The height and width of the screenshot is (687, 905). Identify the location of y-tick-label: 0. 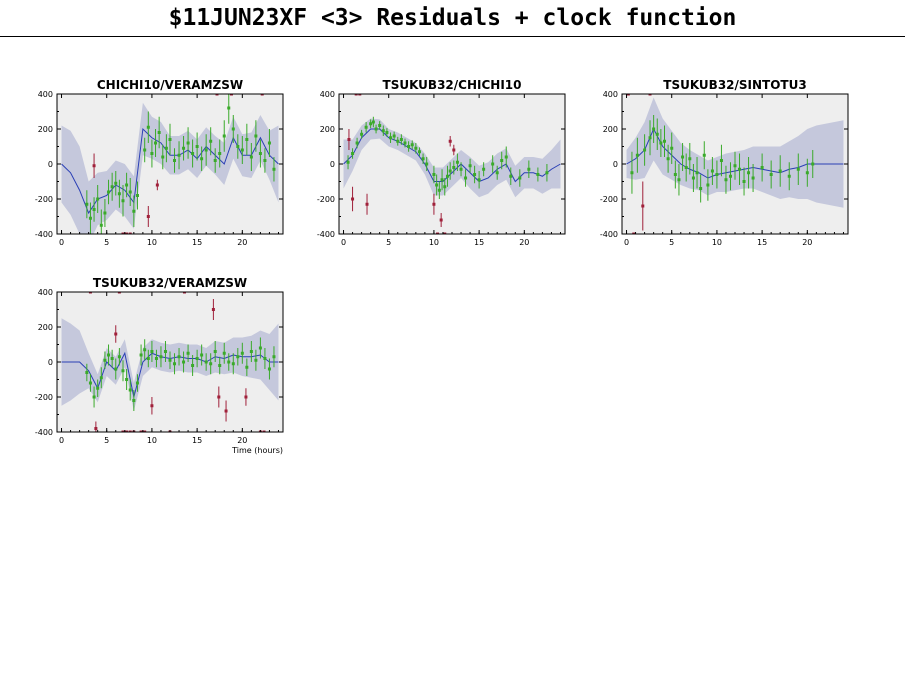
(50, 164).